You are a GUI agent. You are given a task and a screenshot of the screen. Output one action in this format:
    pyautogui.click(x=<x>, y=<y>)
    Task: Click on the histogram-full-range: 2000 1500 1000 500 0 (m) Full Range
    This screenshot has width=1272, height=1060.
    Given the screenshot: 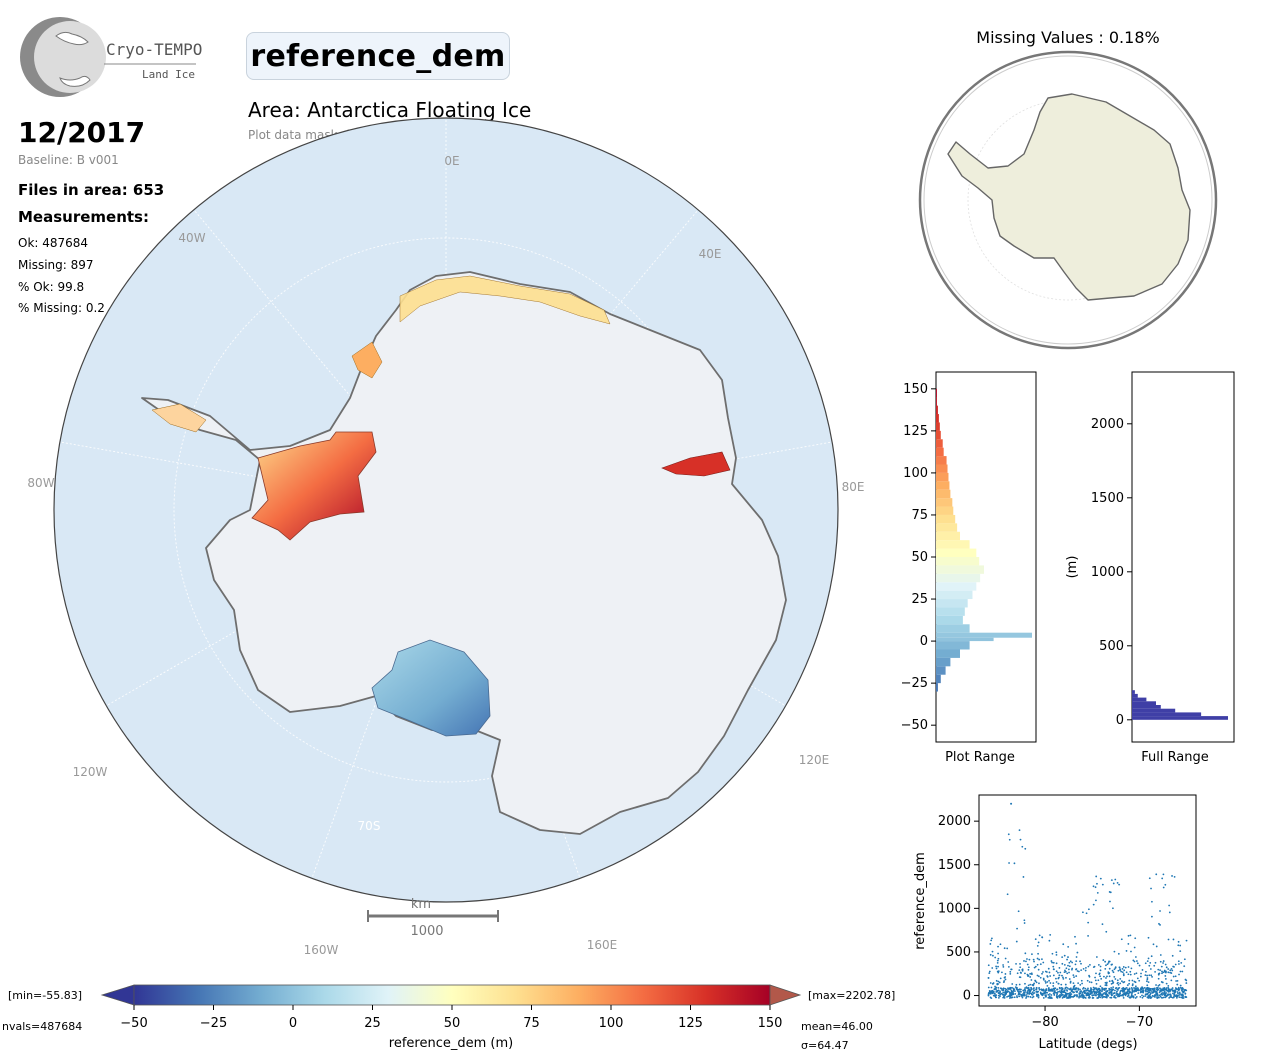 What is the action you would take?
    pyautogui.click(x=1155, y=565)
    